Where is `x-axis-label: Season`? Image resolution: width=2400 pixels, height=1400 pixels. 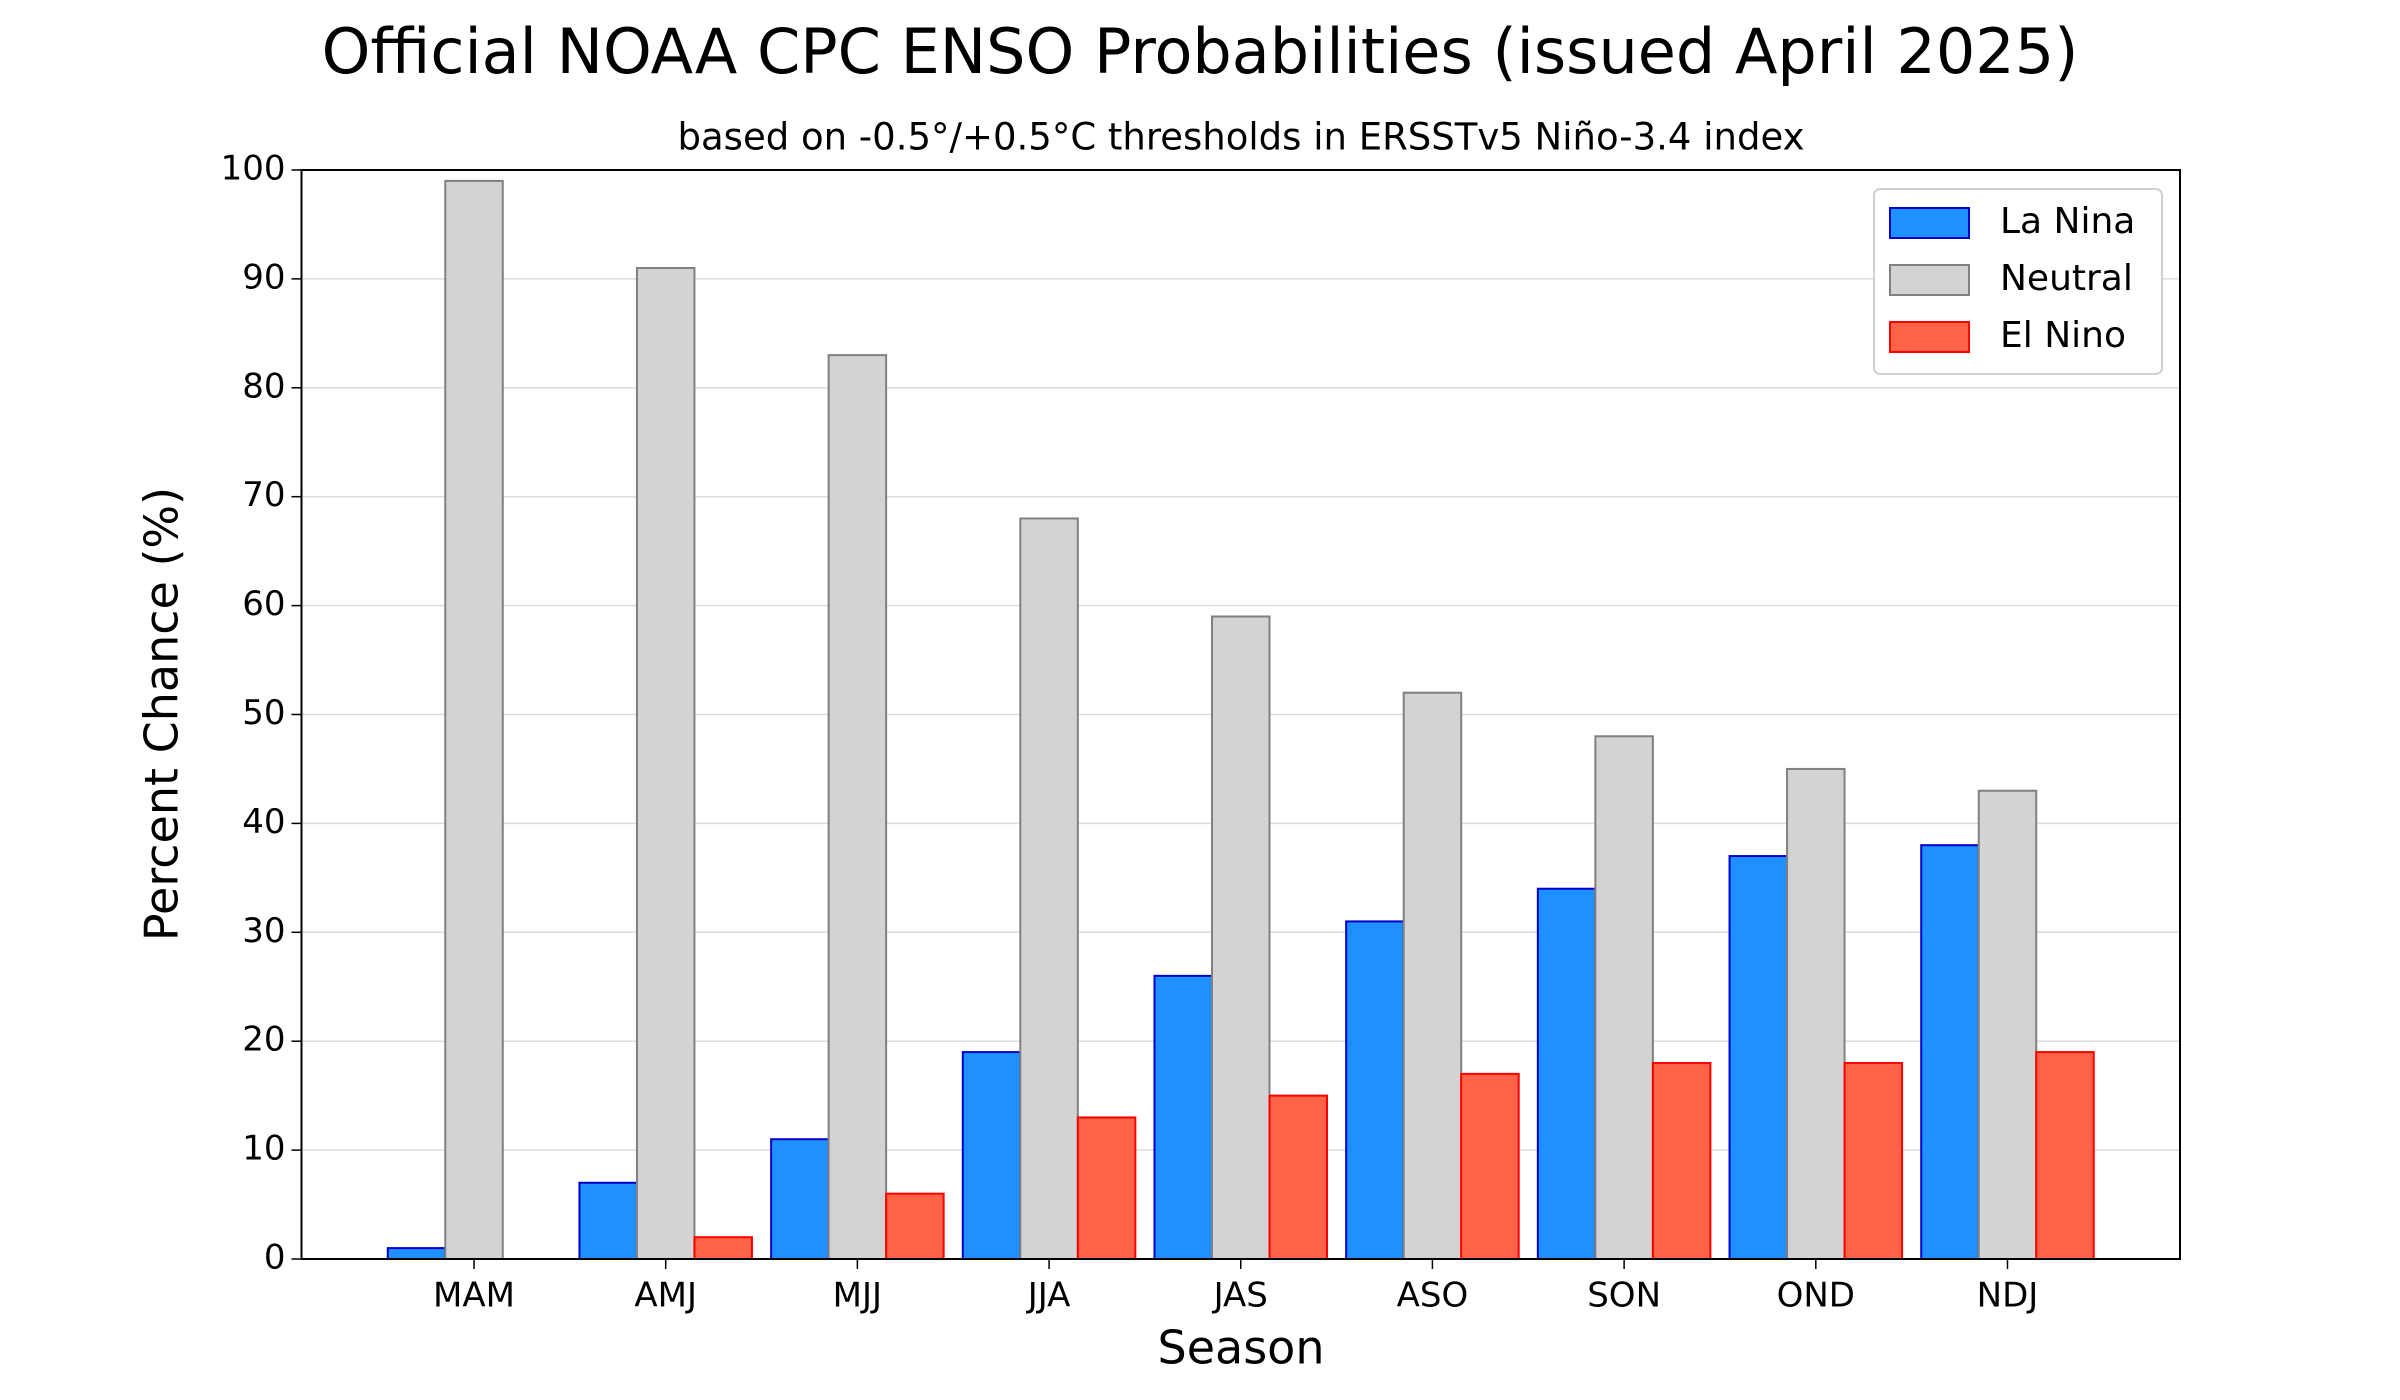
x-axis-label: Season is located at coordinates (1241, 1348).